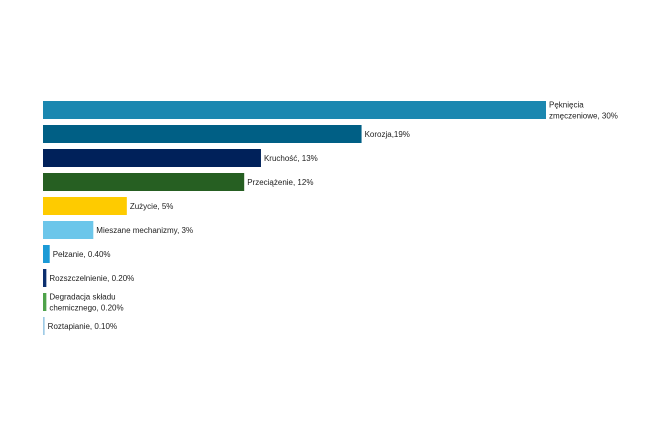 The width and height of the screenshot is (650, 430). Describe the element at coordinates (82, 254) in the screenshot. I see `data-label: Pełzanie, 0.40%` at that location.